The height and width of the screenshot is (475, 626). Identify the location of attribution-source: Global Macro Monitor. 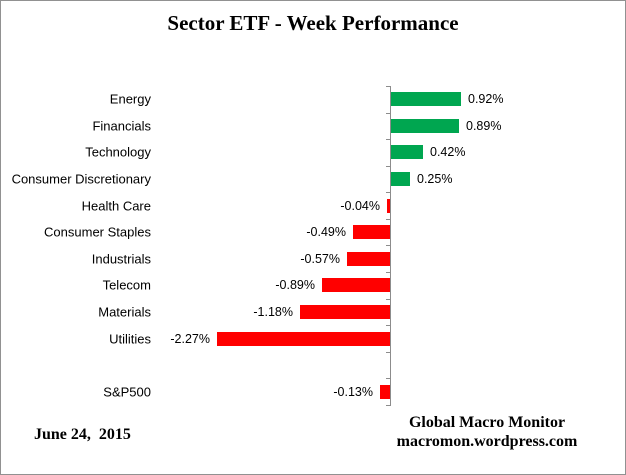
(487, 422).